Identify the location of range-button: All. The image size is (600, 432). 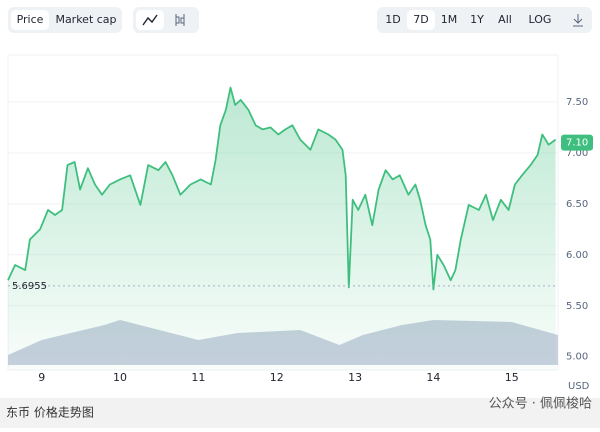
(505, 19).